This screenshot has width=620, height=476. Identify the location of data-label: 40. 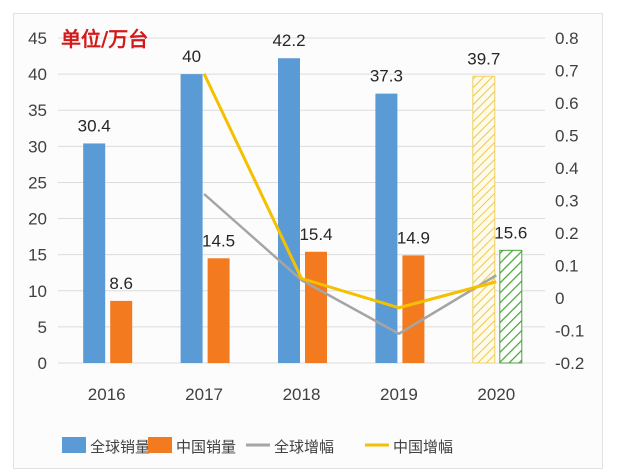
(191, 56).